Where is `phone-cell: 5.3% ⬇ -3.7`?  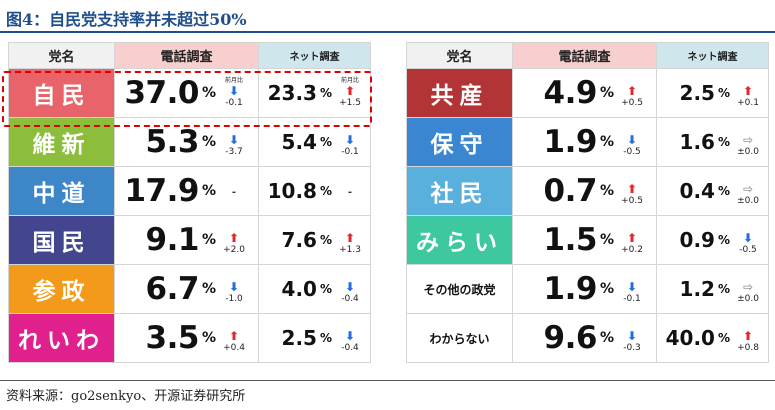 phone-cell: 5.3% ⬇ -3.7 is located at coordinates (186, 142).